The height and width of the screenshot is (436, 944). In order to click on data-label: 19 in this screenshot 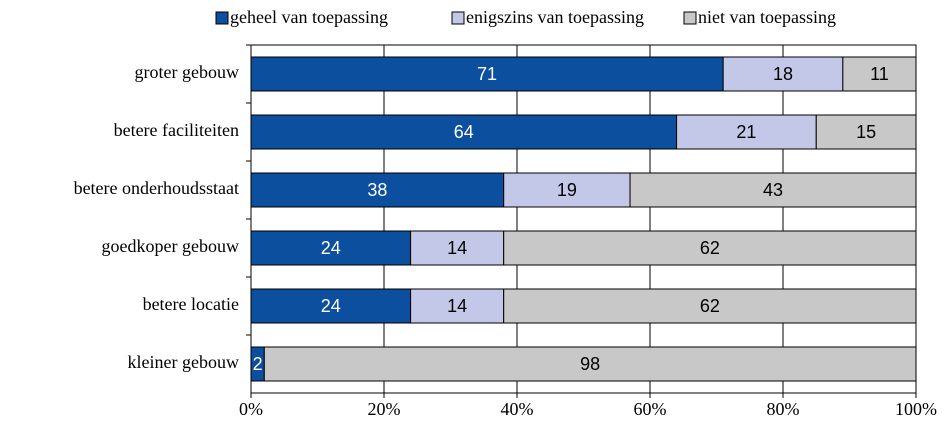, I will do `click(567, 190)`.